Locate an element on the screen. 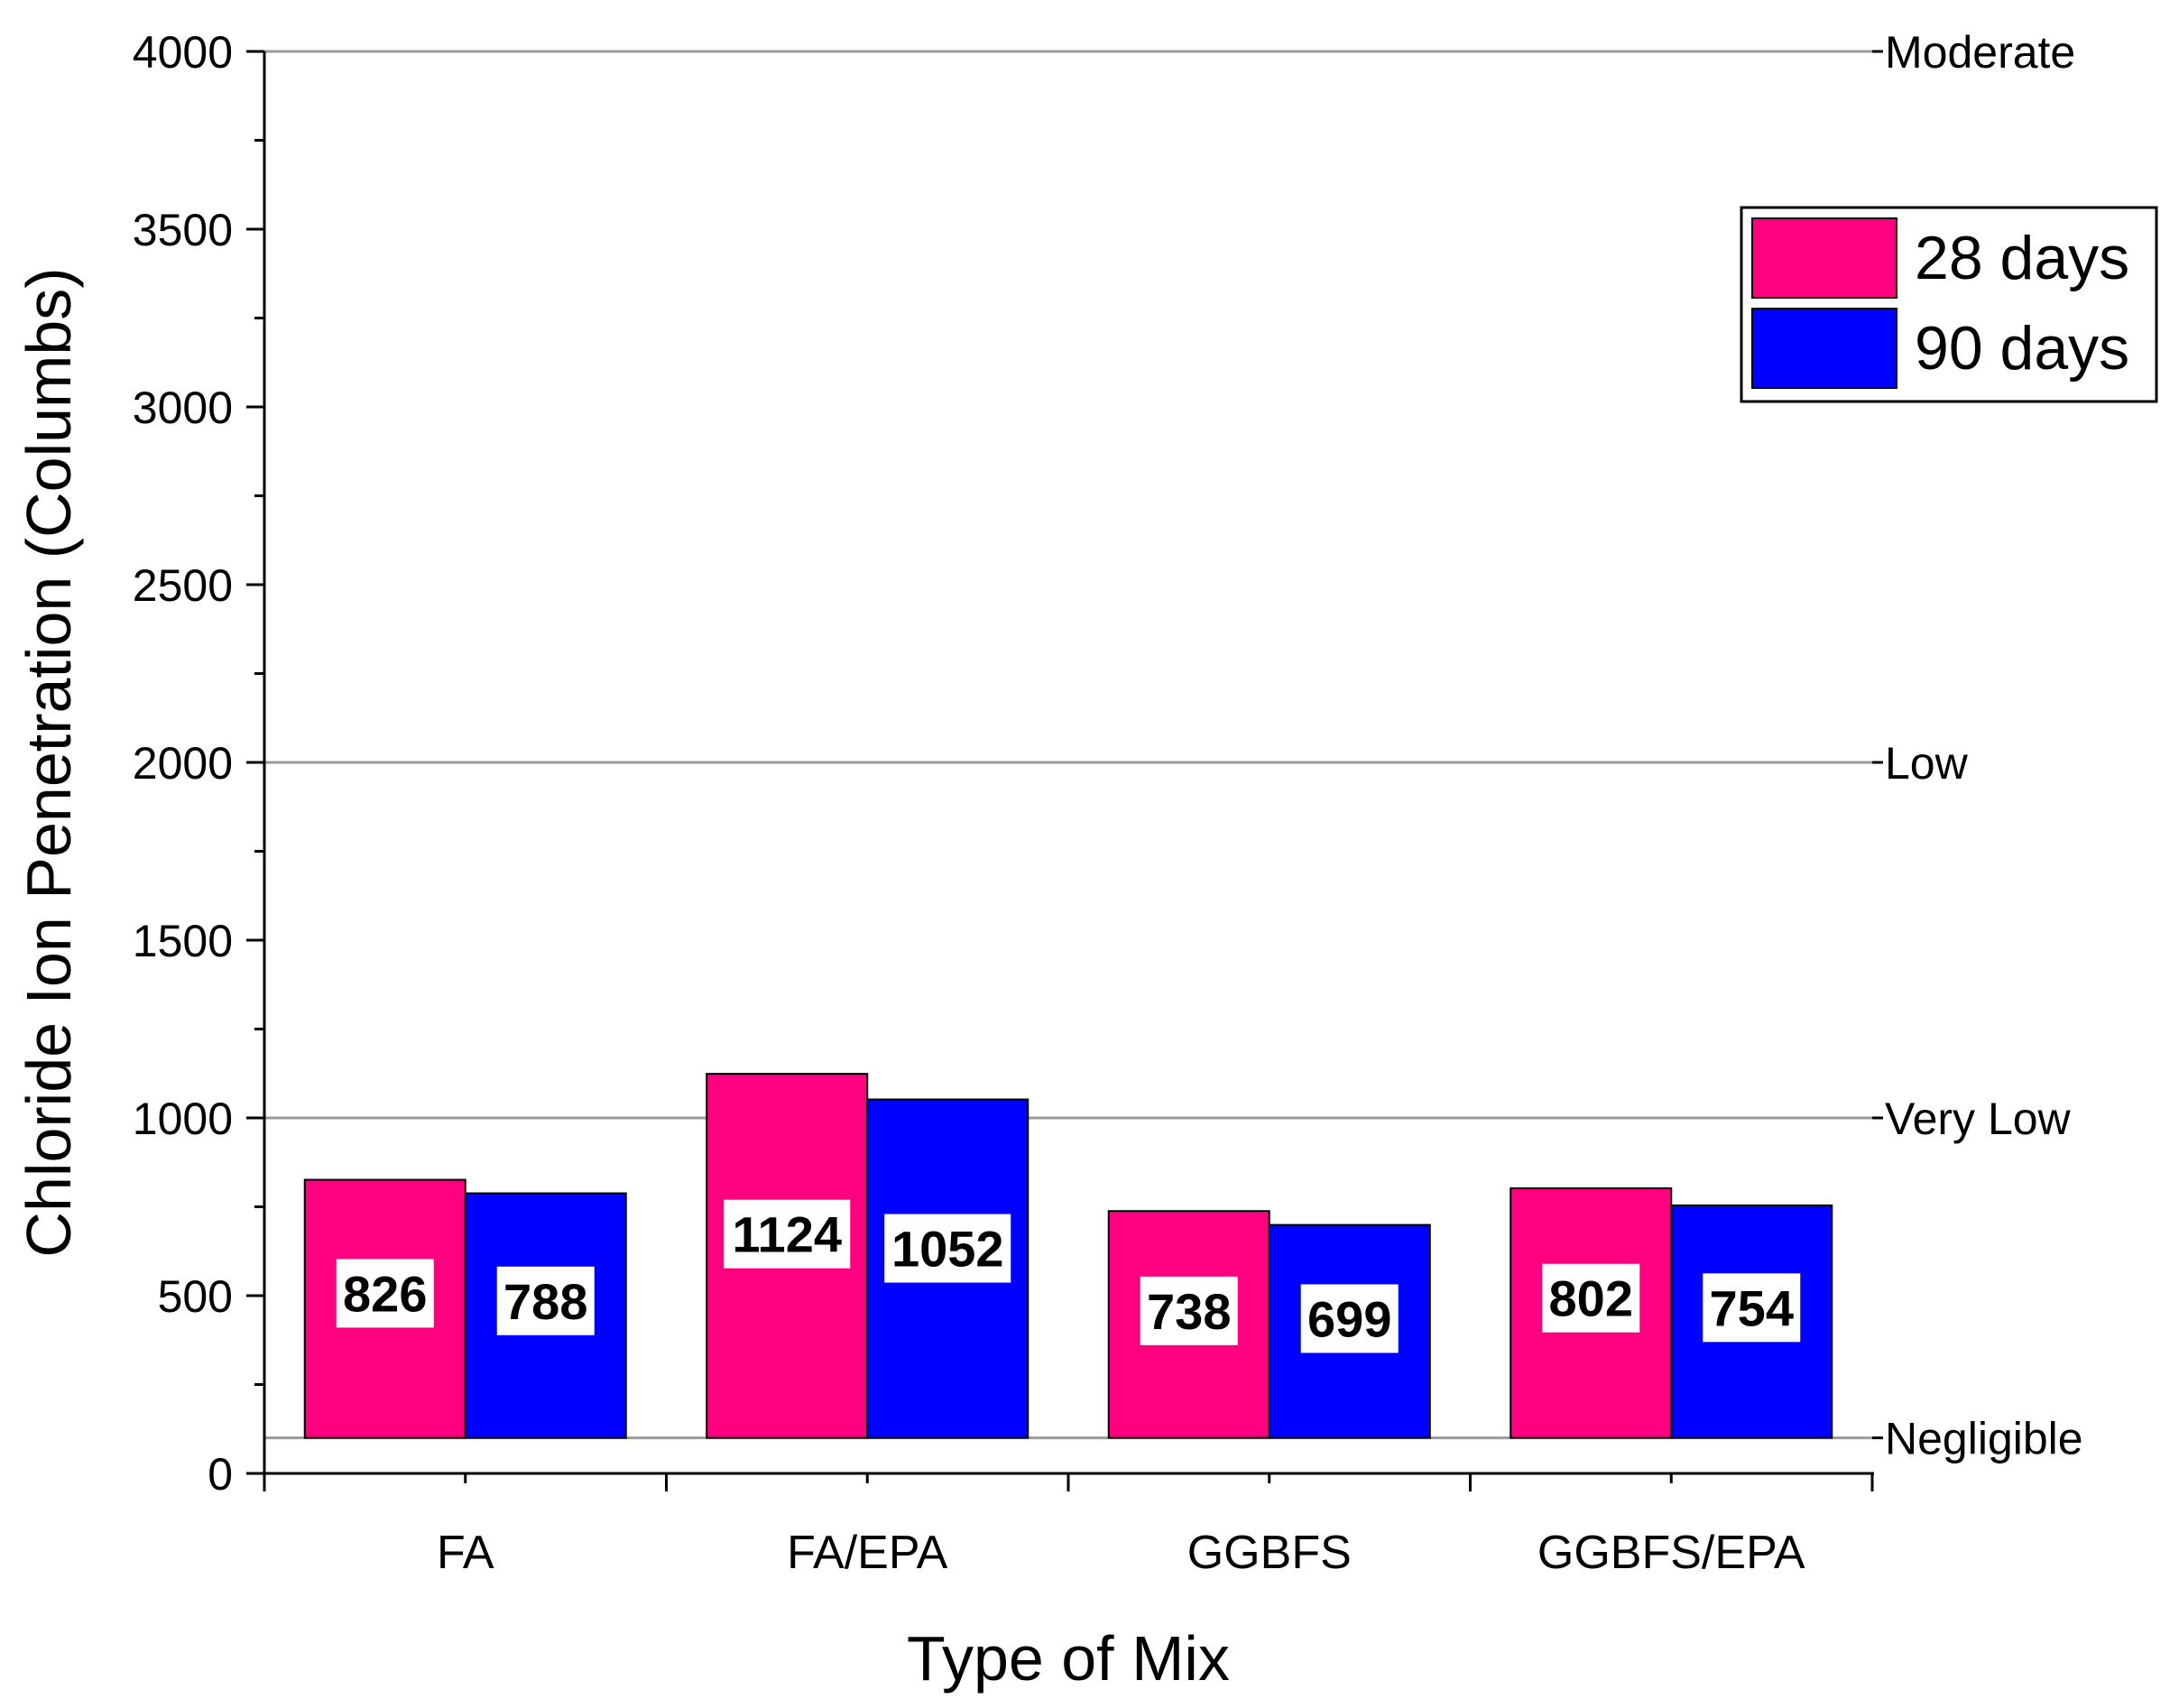  value-label: 699 is located at coordinates (1349, 1318).